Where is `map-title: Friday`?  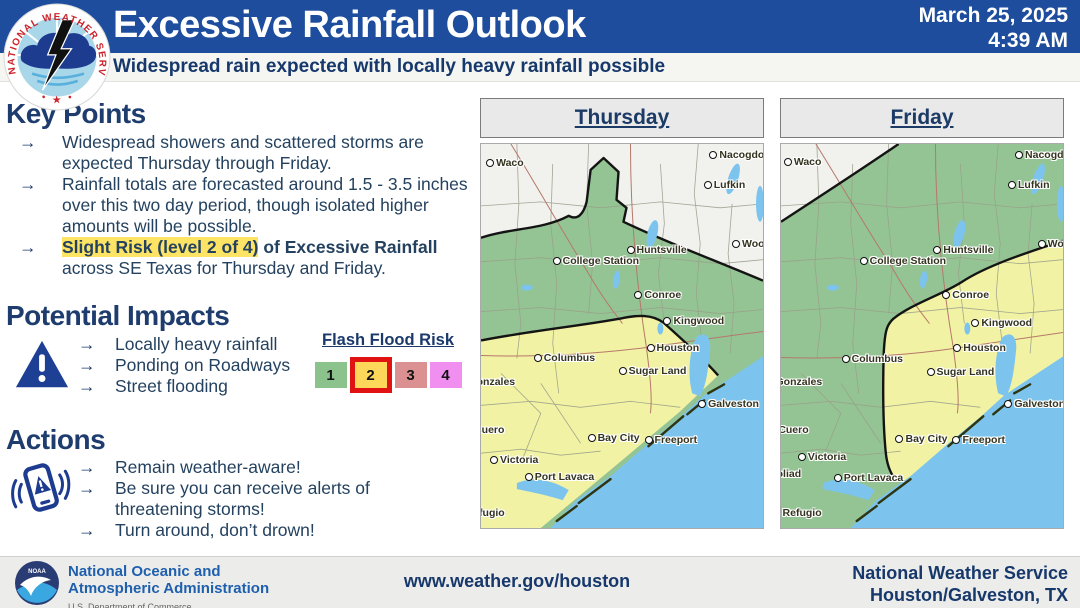 map-title: Friday is located at coordinates (922, 117).